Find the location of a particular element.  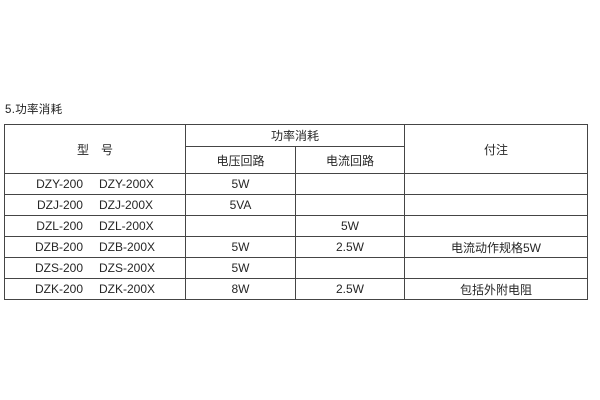

header-current-circuit: 电流回路 is located at coordinates (350, 160).